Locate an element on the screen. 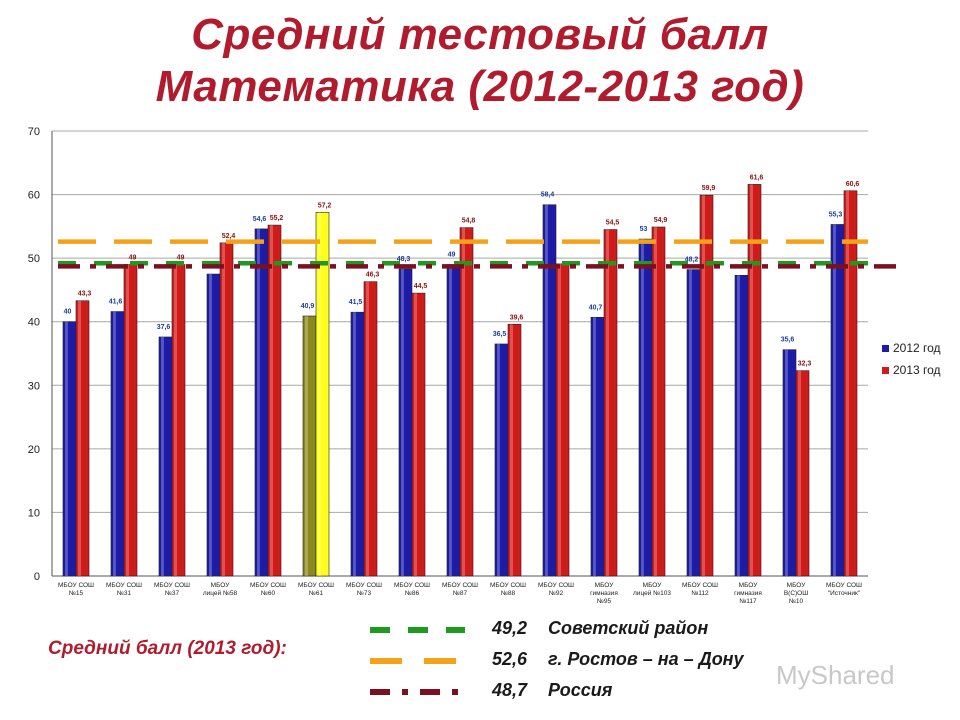  dark-red-dashdot-swatch is located at coordinates (415, 692).